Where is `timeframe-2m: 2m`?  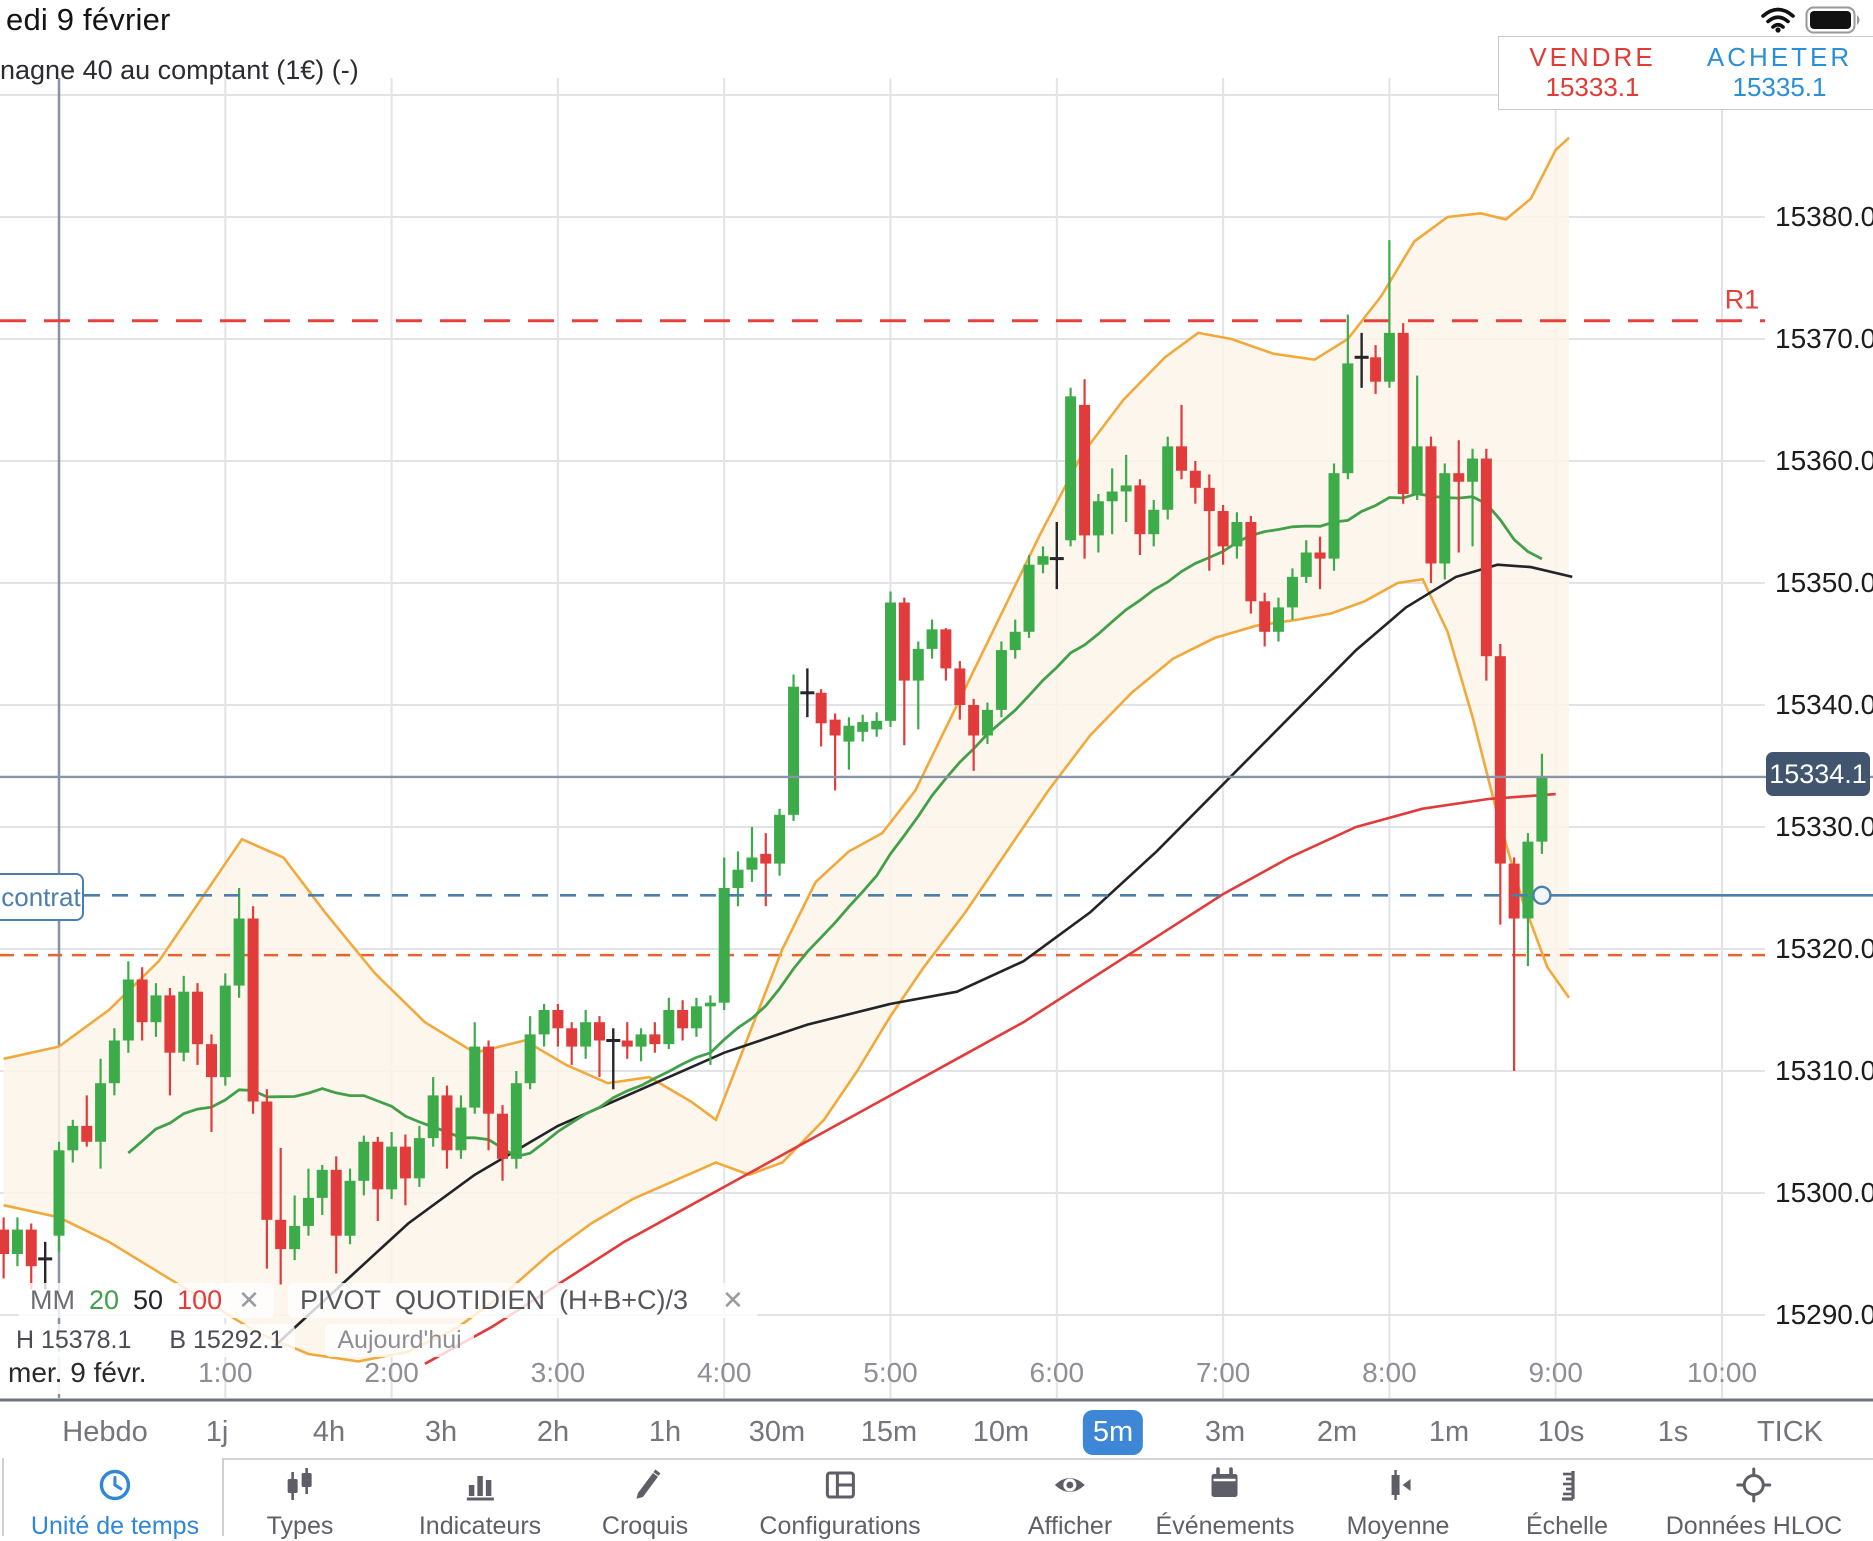 timeframe-2m: 2m is located at coordinates (1337, 1432).